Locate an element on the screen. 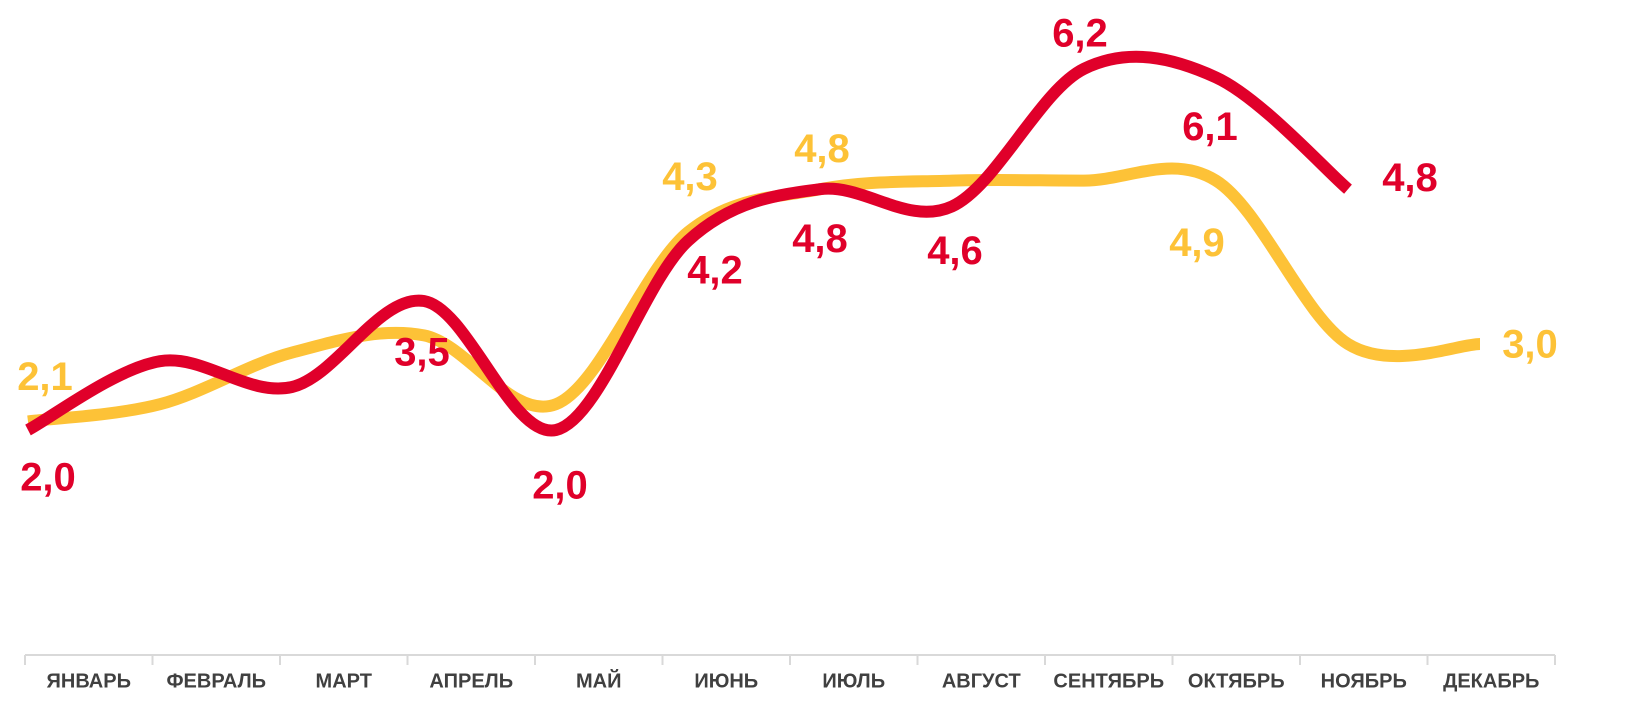 The image size is (1642, 726). data-label: 4,2 is located at coordinates (715, 270).